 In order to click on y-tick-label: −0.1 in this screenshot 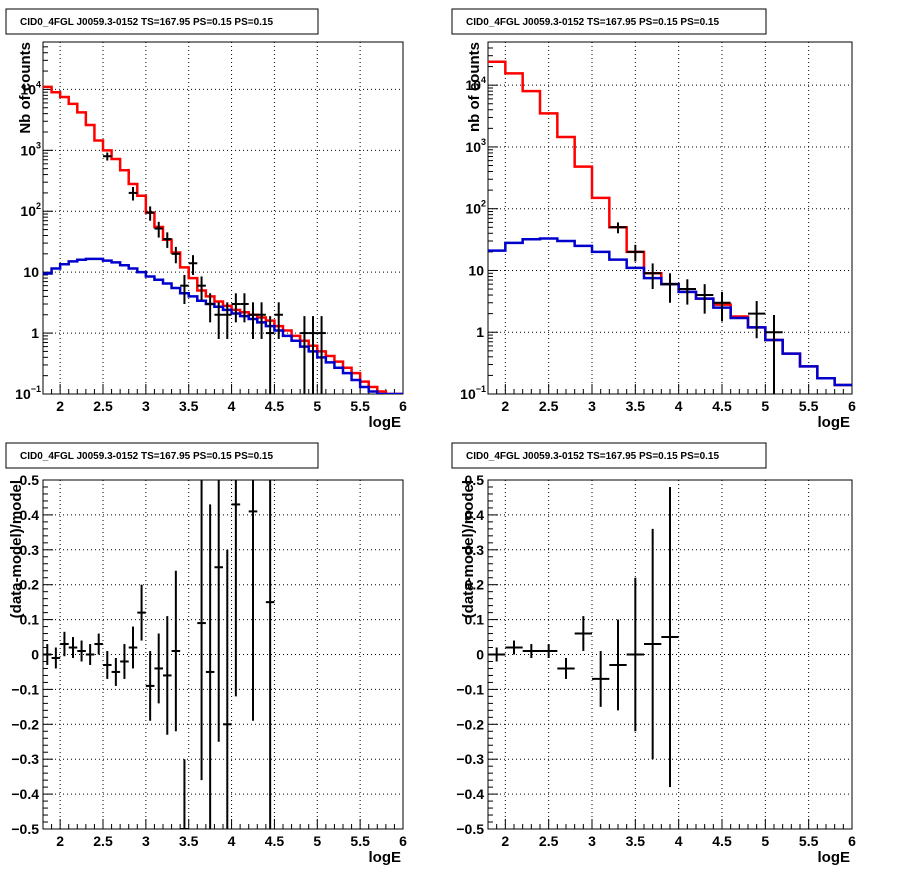, I will do `click(25, 689)`.